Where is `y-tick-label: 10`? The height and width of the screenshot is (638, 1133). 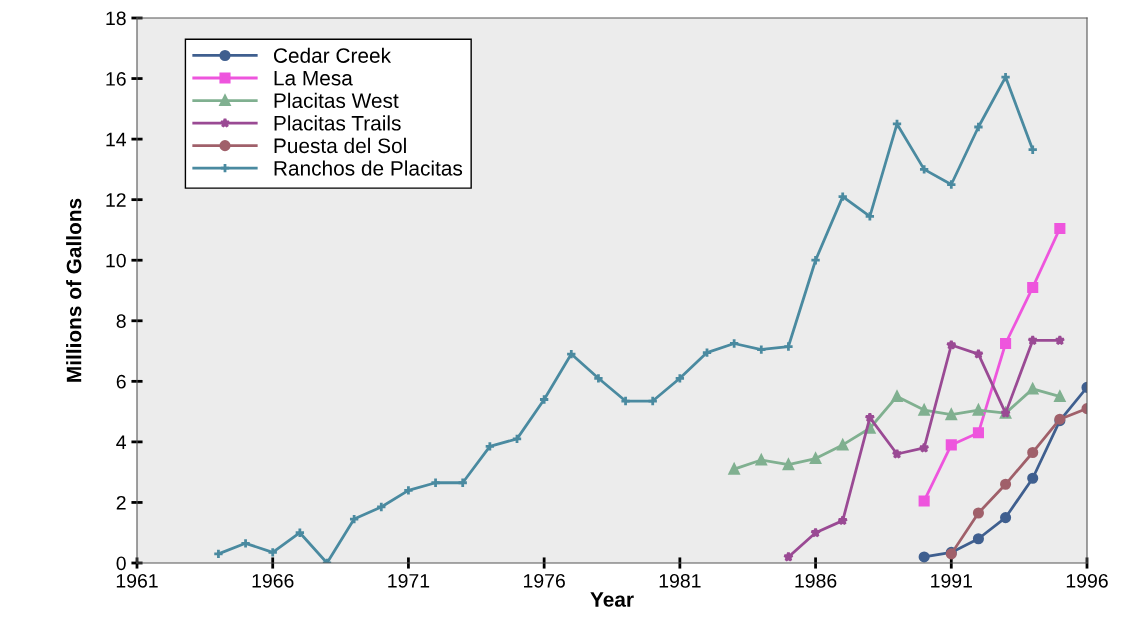 y-tick-label: 10 is located at coordinates (116, 260).